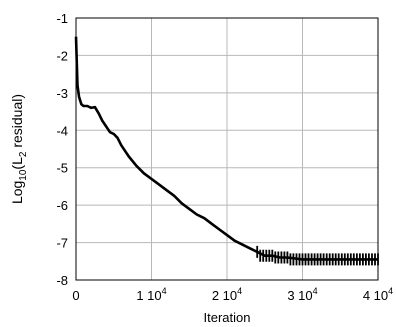 The width and height of the screenshot is (396, 327). I want to click on residual-oscillation-band, so click(317, 255).